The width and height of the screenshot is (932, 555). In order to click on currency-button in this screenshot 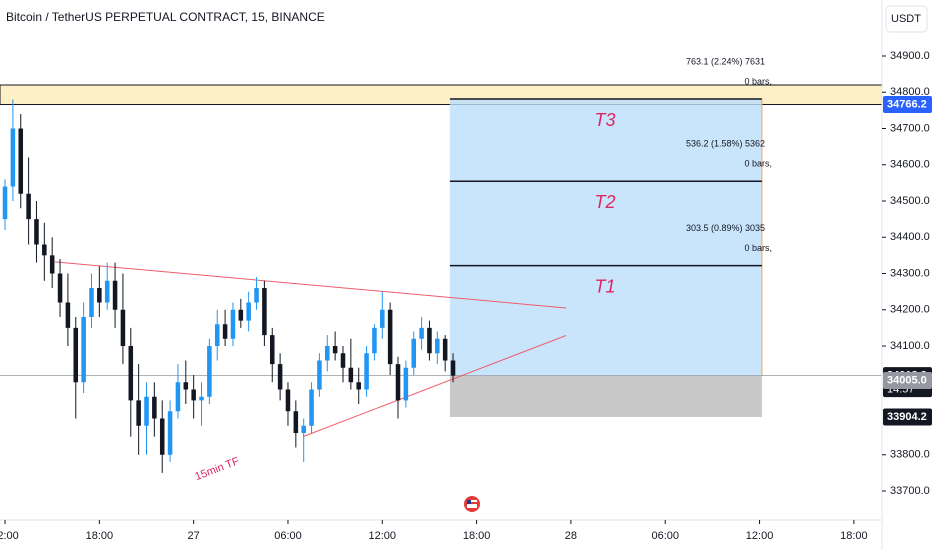, I will do `click(906, 19)`.